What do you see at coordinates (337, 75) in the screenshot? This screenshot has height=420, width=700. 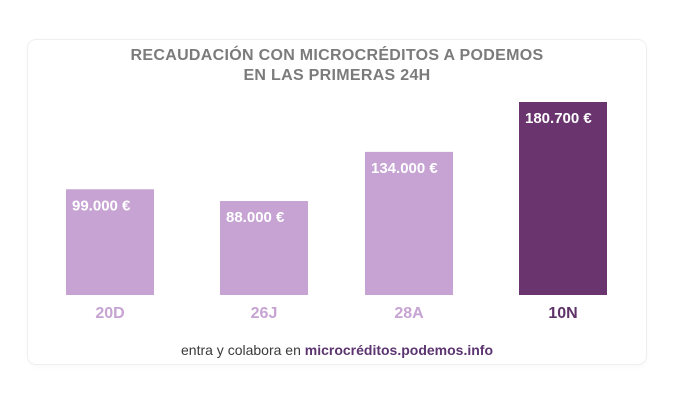 I see `chart-title-line-2: EN LAS PRIMERAS 24H` at bounding box center [337, 75].